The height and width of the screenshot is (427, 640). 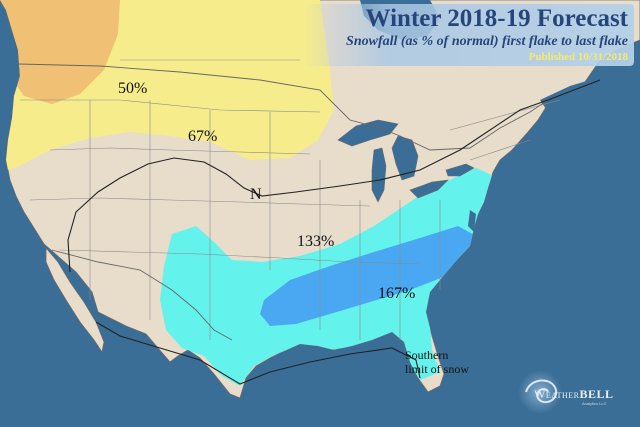 I want to click on zone-50-percent, so click(x=60, y=52).